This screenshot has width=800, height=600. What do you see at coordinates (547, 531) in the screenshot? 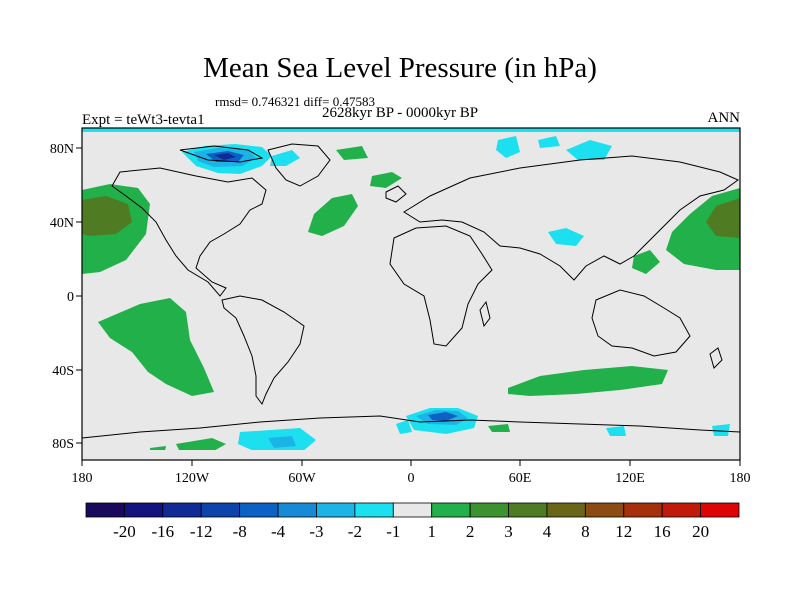
I see `colorbar-label: 4` at bounding box center [547, 531].